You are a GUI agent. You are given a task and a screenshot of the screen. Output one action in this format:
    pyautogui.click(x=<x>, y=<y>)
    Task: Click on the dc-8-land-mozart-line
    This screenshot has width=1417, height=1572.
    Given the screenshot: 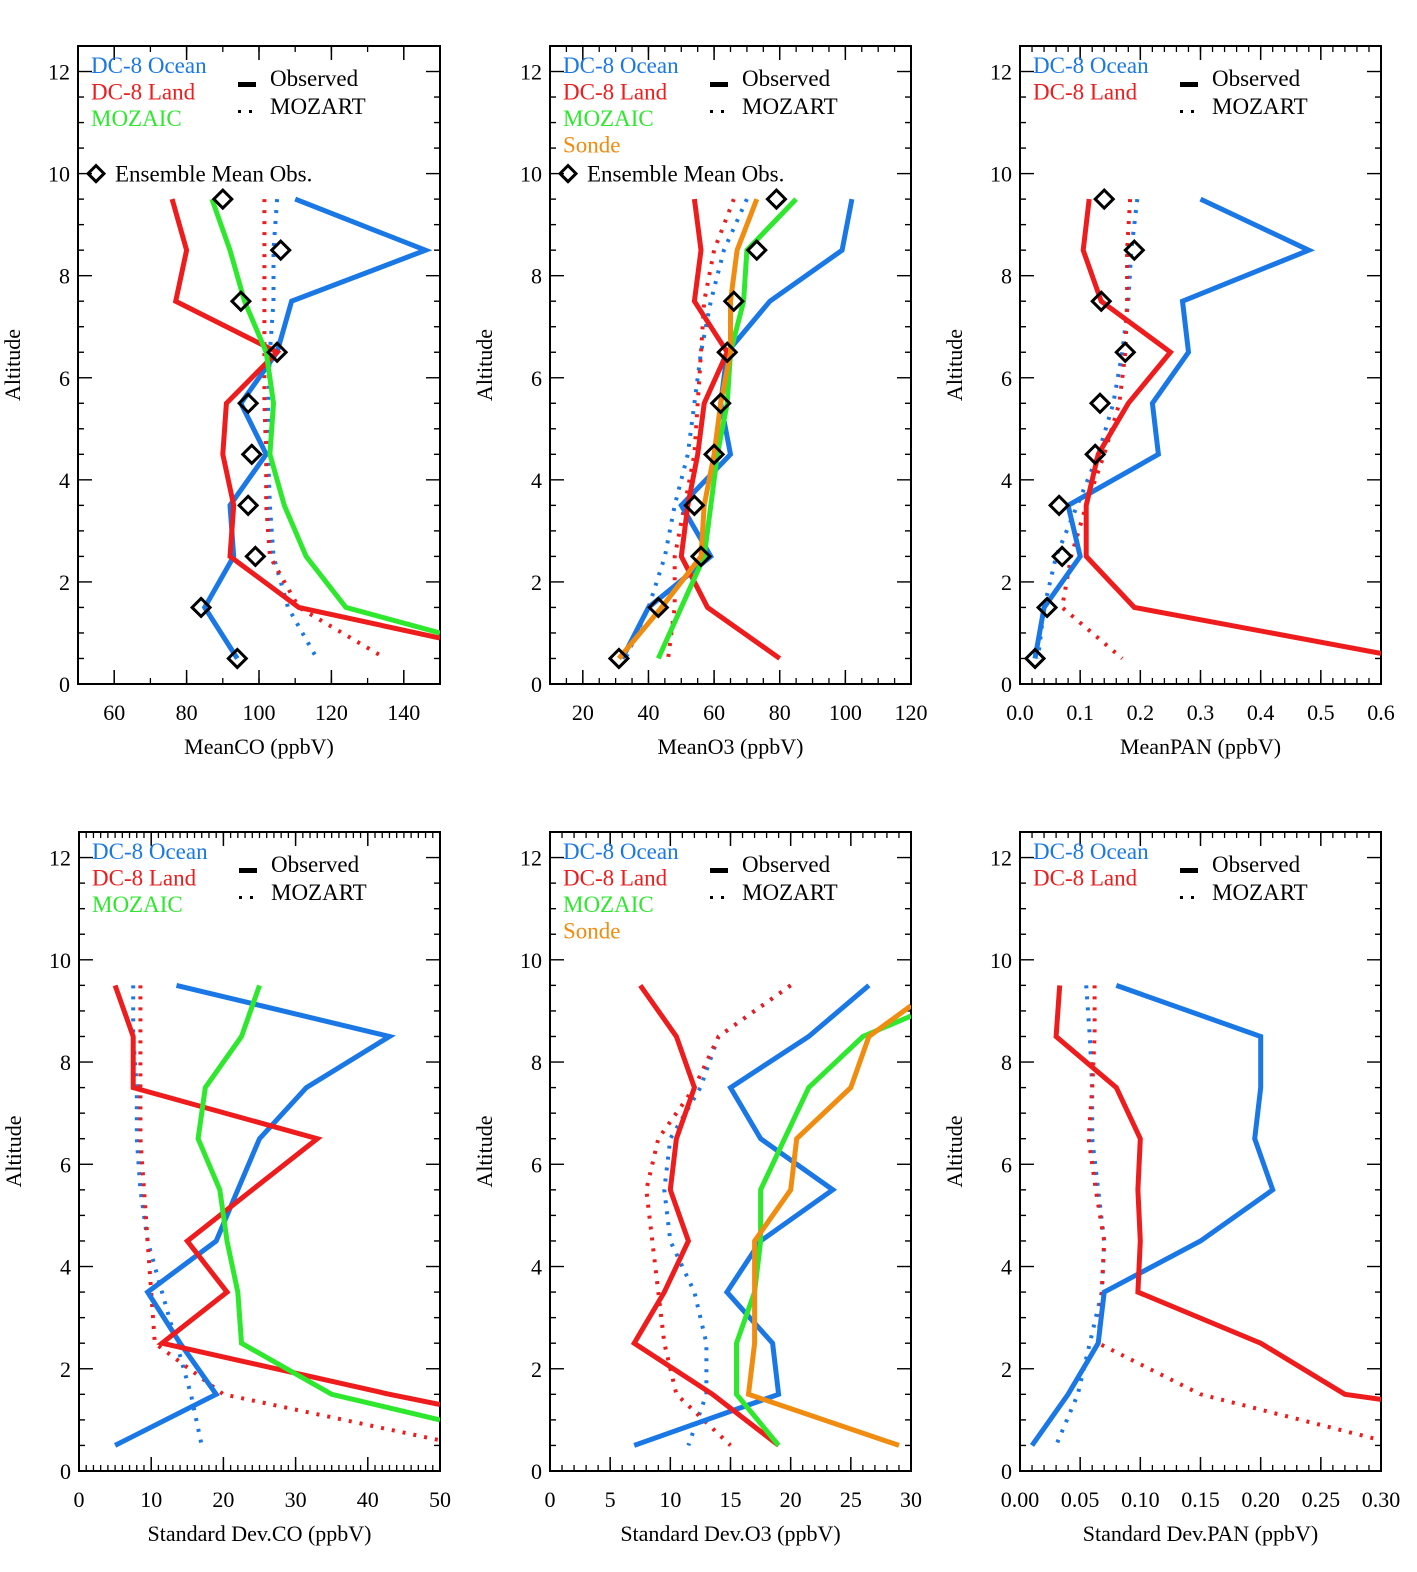 What is the action you would take?
    pyautogui.click(x=718, y=1215)
    